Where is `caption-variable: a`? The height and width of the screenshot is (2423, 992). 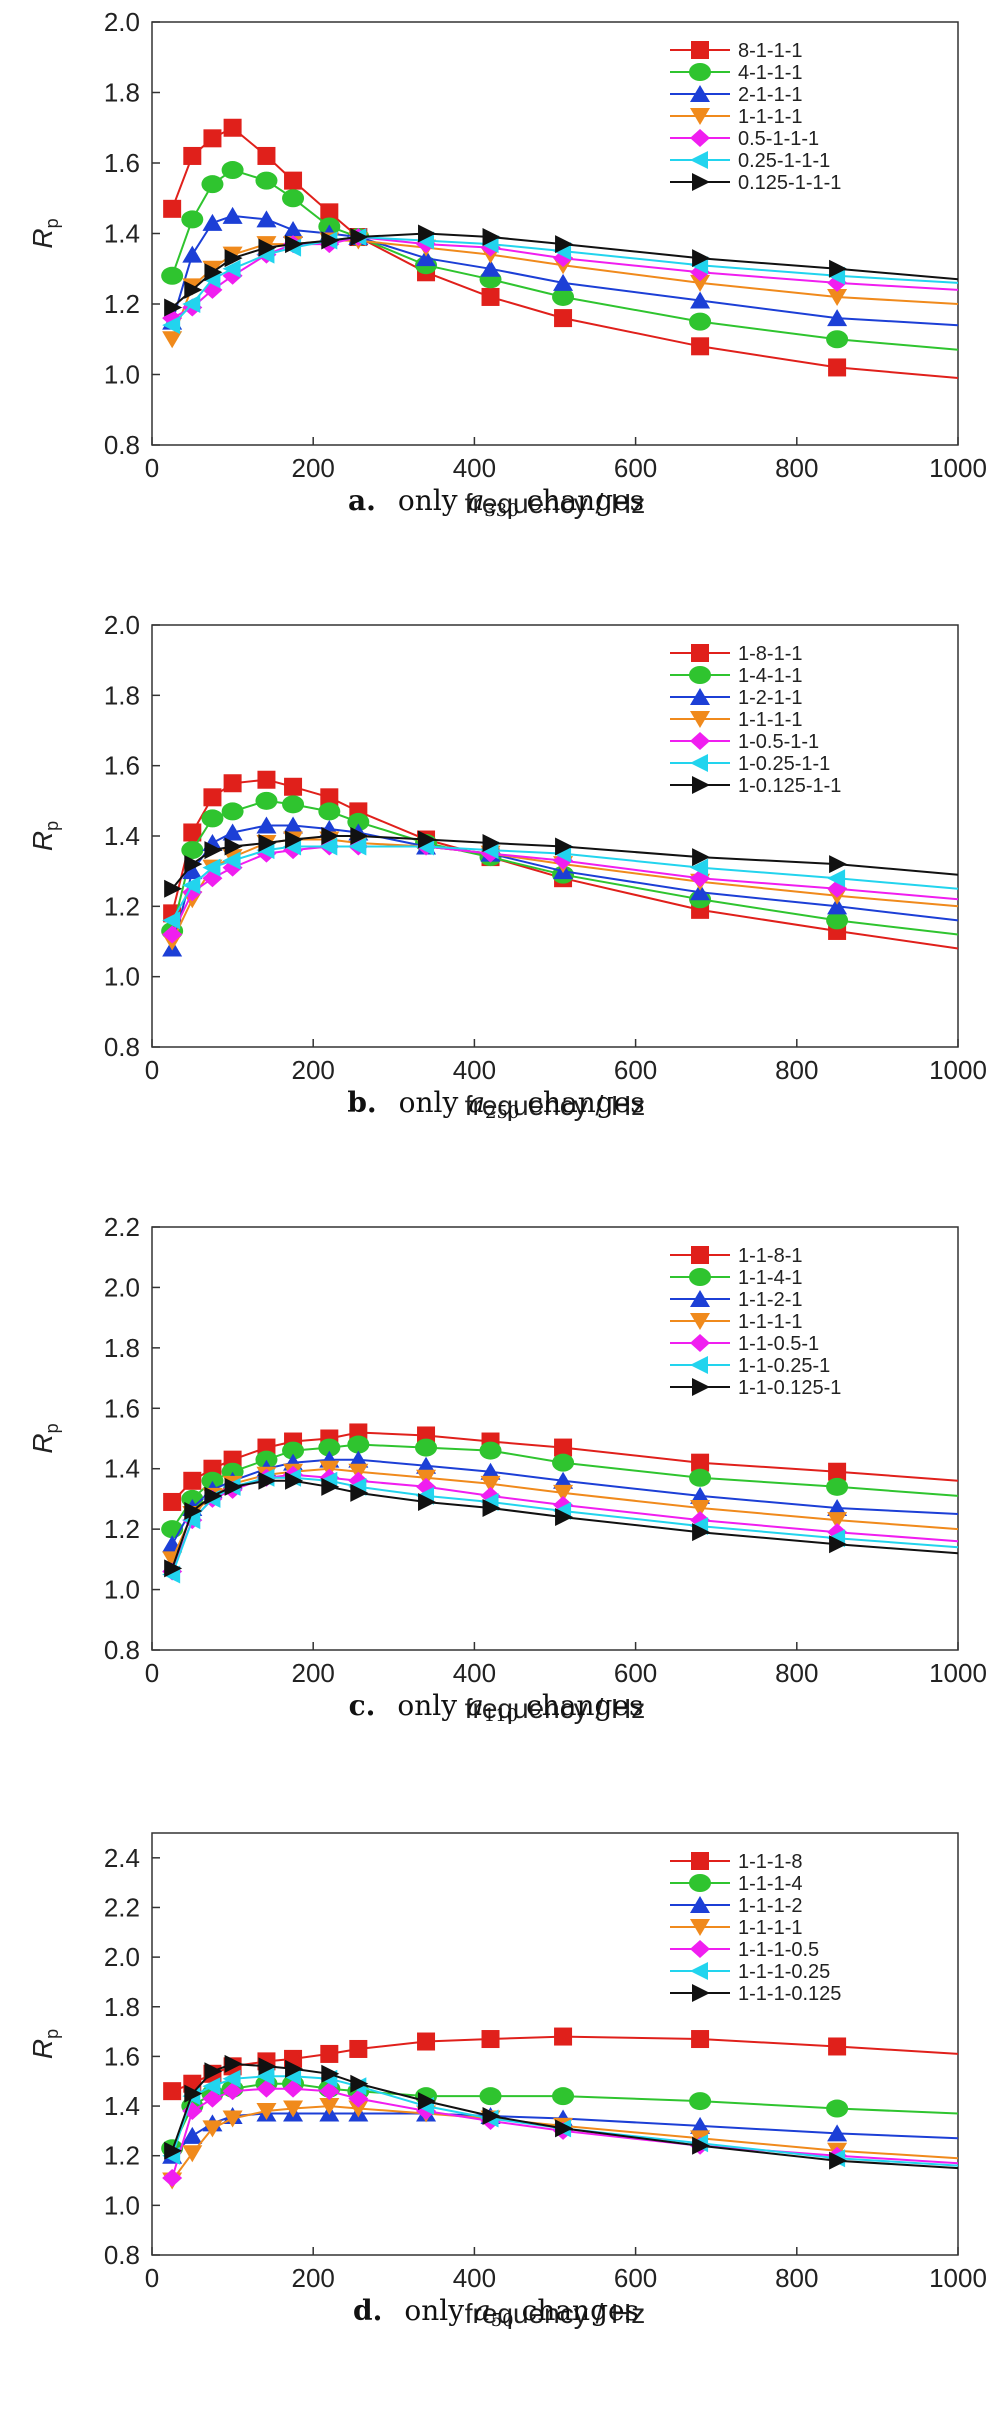
caption-variable: a is located at coordinates (482, 2310).